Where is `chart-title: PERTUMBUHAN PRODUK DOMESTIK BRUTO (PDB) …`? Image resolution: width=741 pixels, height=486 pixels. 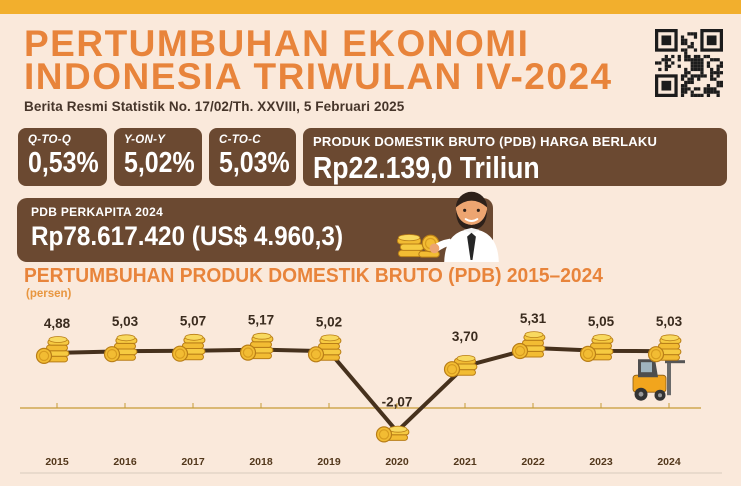 chart-title: PERTUMBUHAN PRODUK DOMESTIK BRUTO (PDB) … is located at coordinates (313, 276).